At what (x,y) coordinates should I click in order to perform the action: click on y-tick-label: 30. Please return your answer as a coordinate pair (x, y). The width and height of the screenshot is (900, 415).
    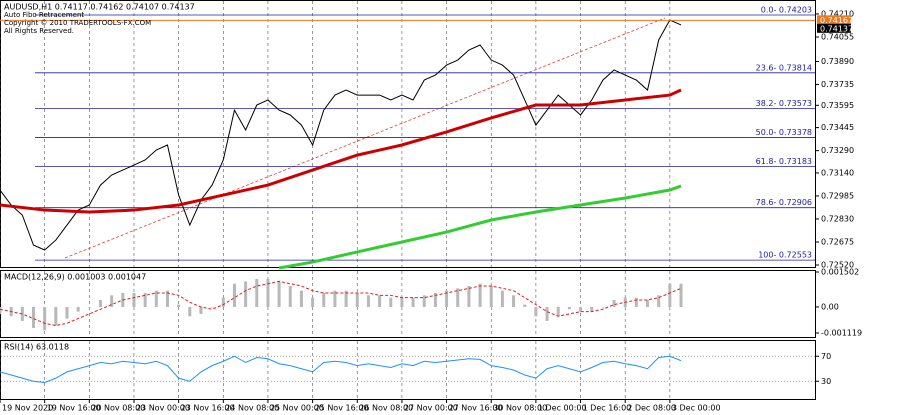
    Looking at the image, I should click on (826, 381).